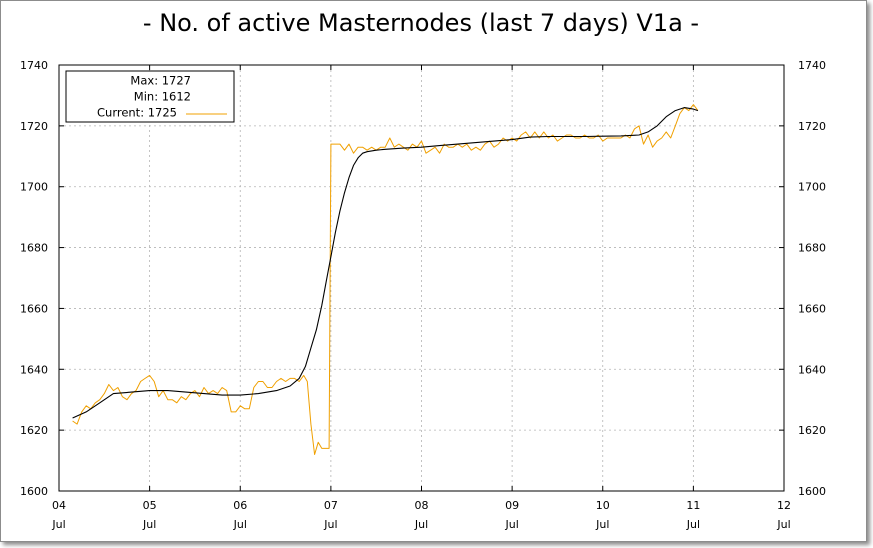 Image resolution: width=873 pixels, height=548 pixels. What do you see at coordinates (34, 187) in the screenshot?
I see `y-tick-label-left: 1700` at bounding box center [34, 187].